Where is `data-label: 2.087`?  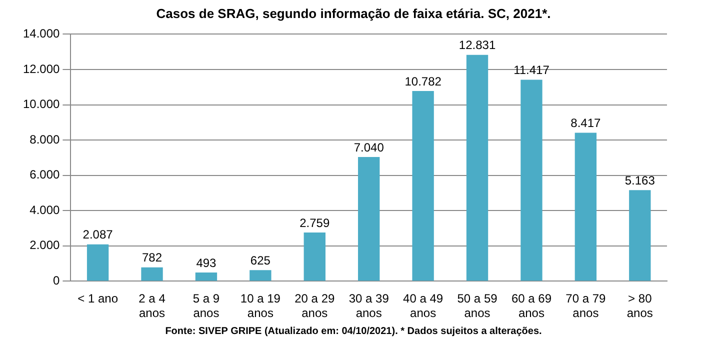 data-label: 2.087 is located at coordinates (98, 235).